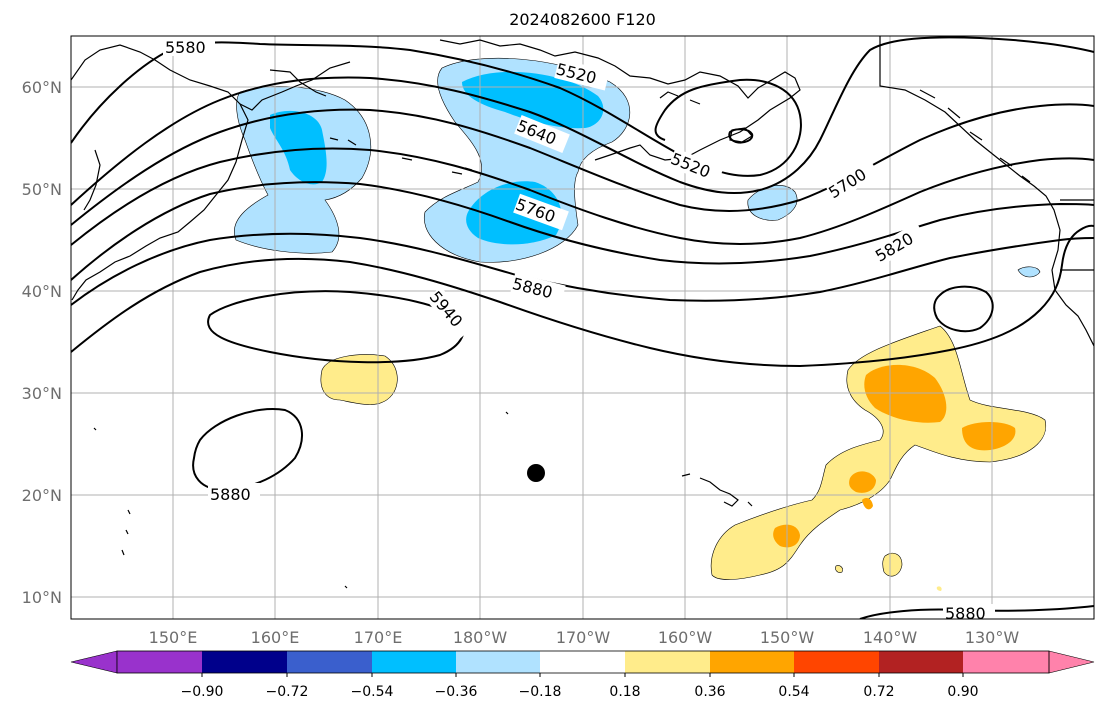 The height and width of the screenshot is (712, 1105). What do you see at coordinates (793, 692) in the screenshot?
I see `colorbar-tick-label: 0.54` at bounding box center [793, 692].